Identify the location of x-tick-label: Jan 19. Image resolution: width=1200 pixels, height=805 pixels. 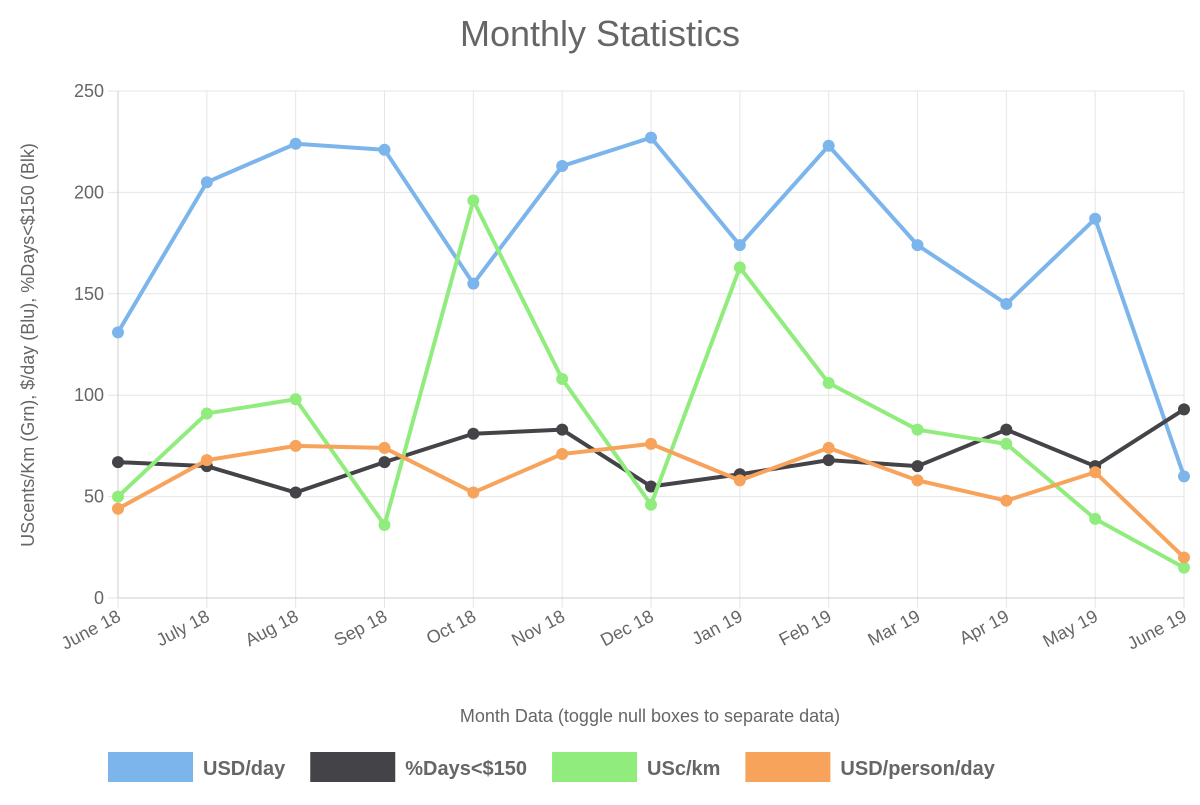
(717, 627).